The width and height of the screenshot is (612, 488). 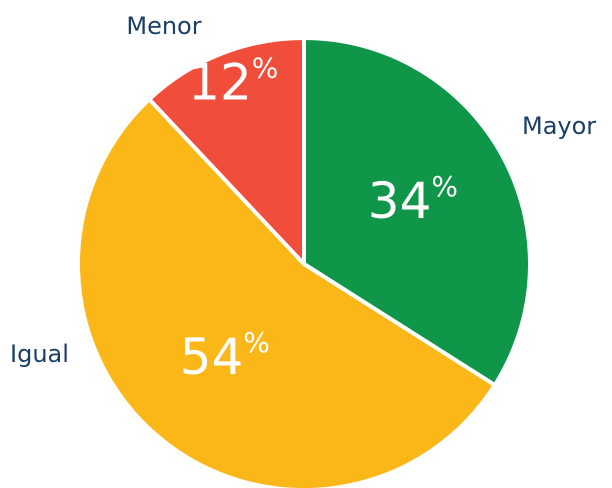 I want to click on category-label: Mayor, so click(x=559, y=126).